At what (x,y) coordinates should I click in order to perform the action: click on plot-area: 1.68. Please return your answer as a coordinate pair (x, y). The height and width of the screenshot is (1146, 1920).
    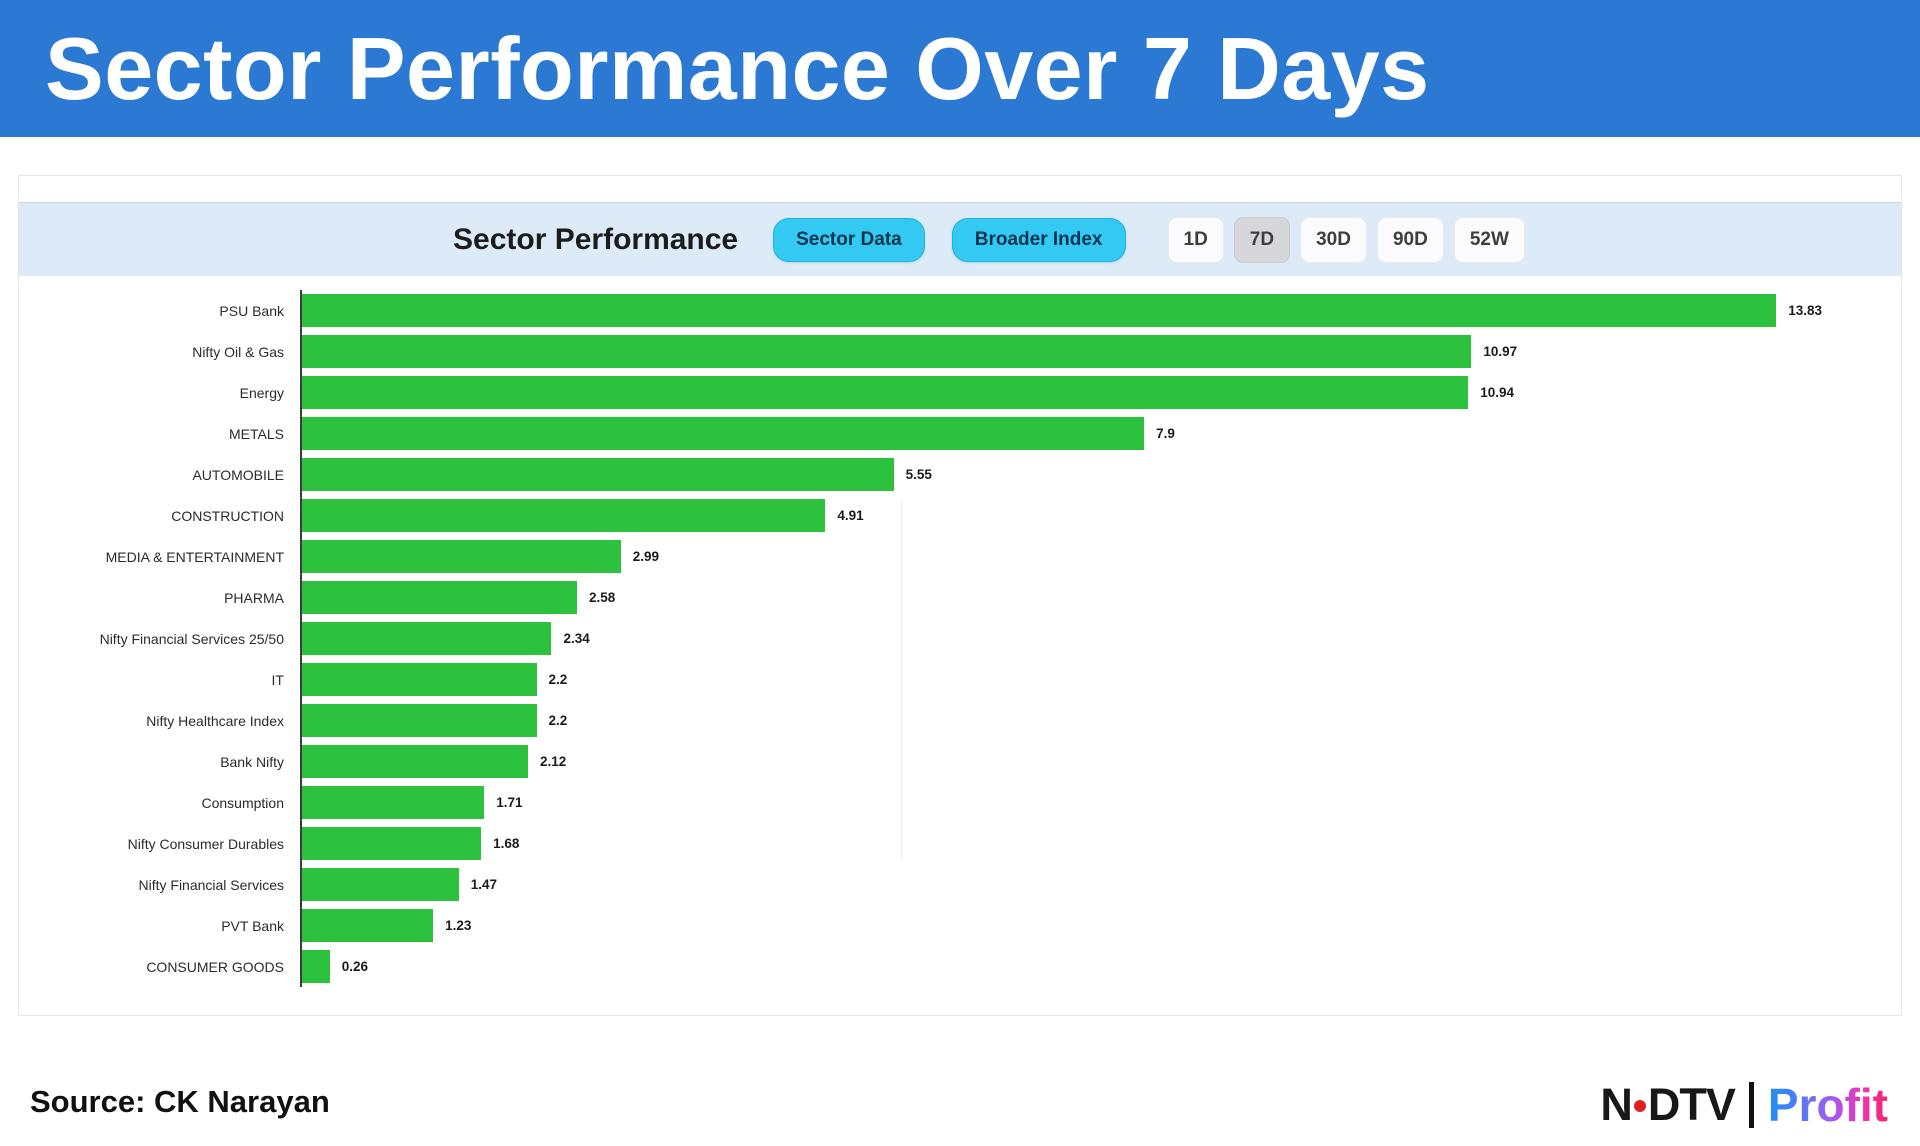
    Looking at the image, I should click on (1100, 843).